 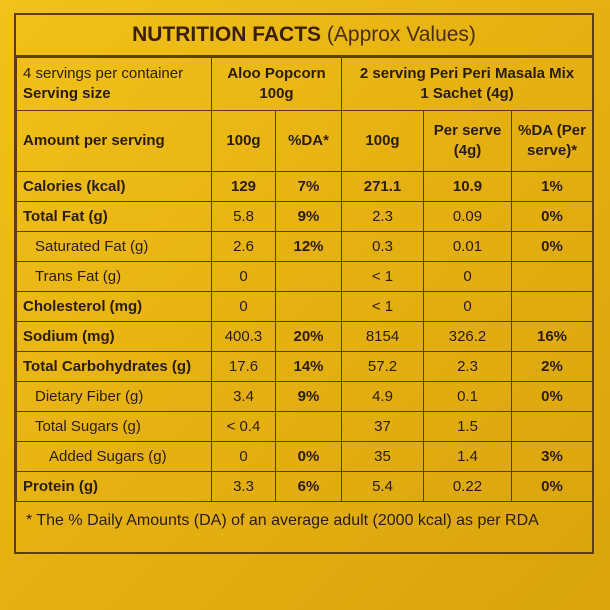 I want to click on a-da: 20%, so click(x=308, y=336).